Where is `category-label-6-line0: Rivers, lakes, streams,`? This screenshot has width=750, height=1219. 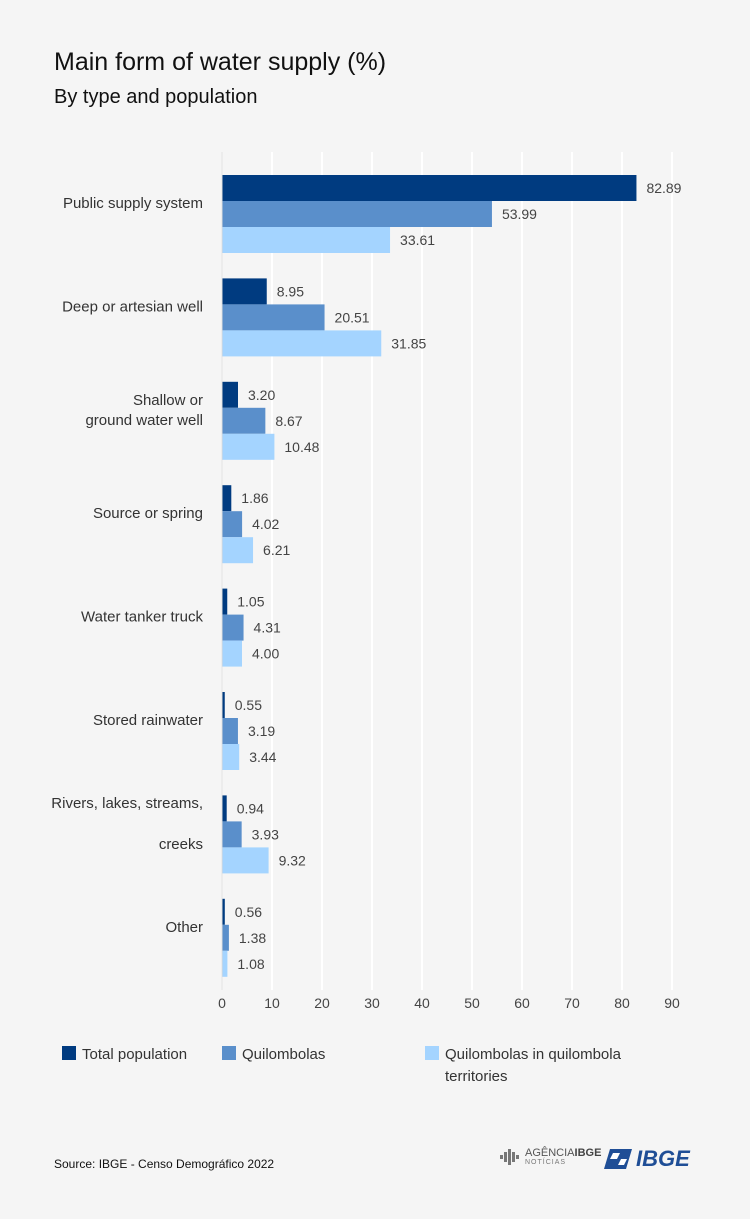
category-label-6-line0: Rivers, lakes, streams, is located at coordinates (127, 803).